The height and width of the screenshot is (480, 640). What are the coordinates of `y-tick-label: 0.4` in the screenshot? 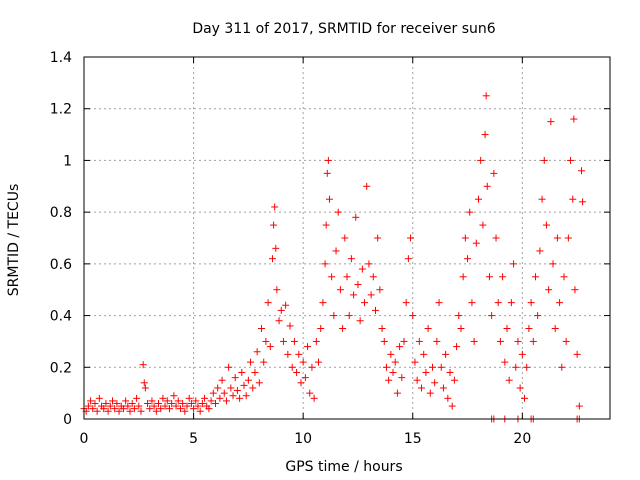 It's located at (61, 317).